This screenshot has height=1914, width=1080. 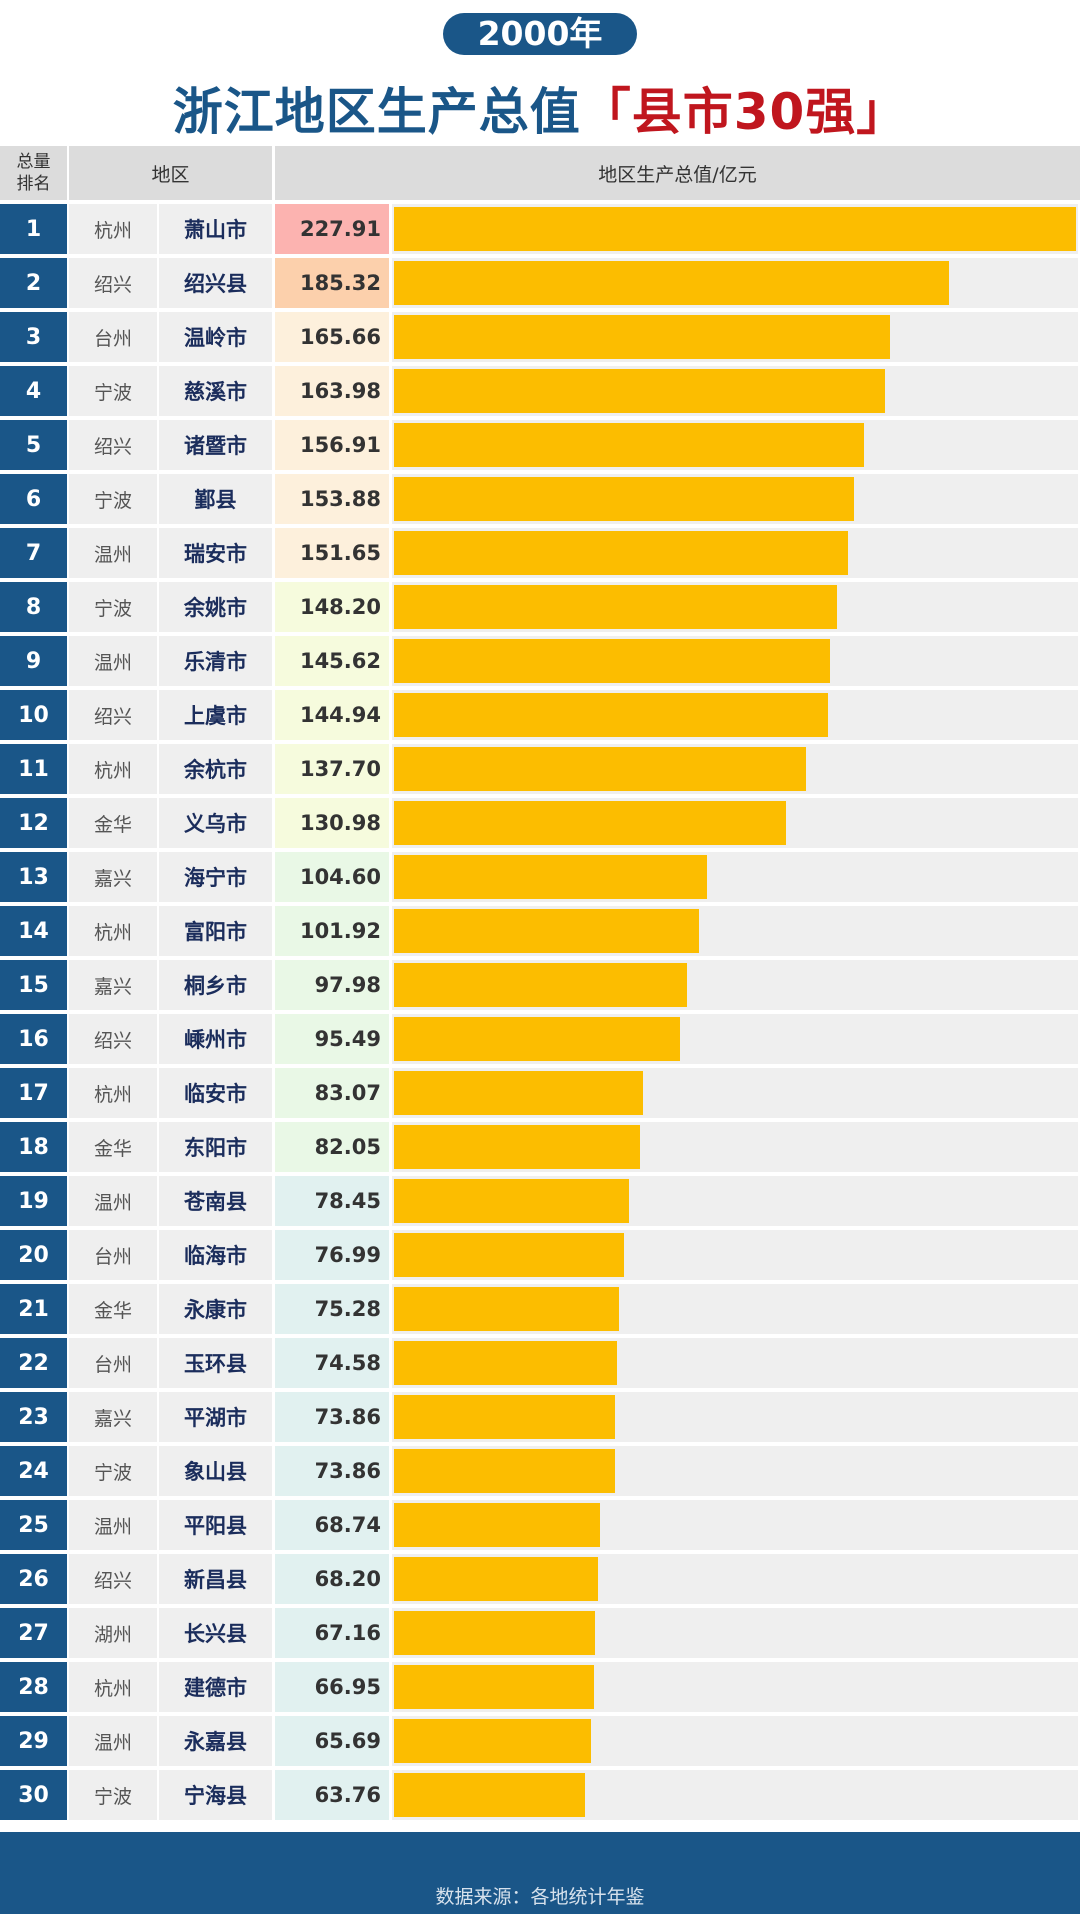 I want to click on county-label: 临海市, so click(x=215, y=1255).